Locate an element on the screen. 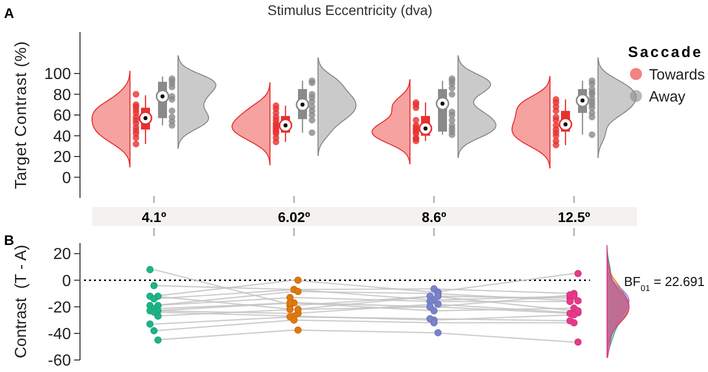 The width and height of the screenshot is (708, 372). y-tick-label: -60 is located at coordinates (60, 361).